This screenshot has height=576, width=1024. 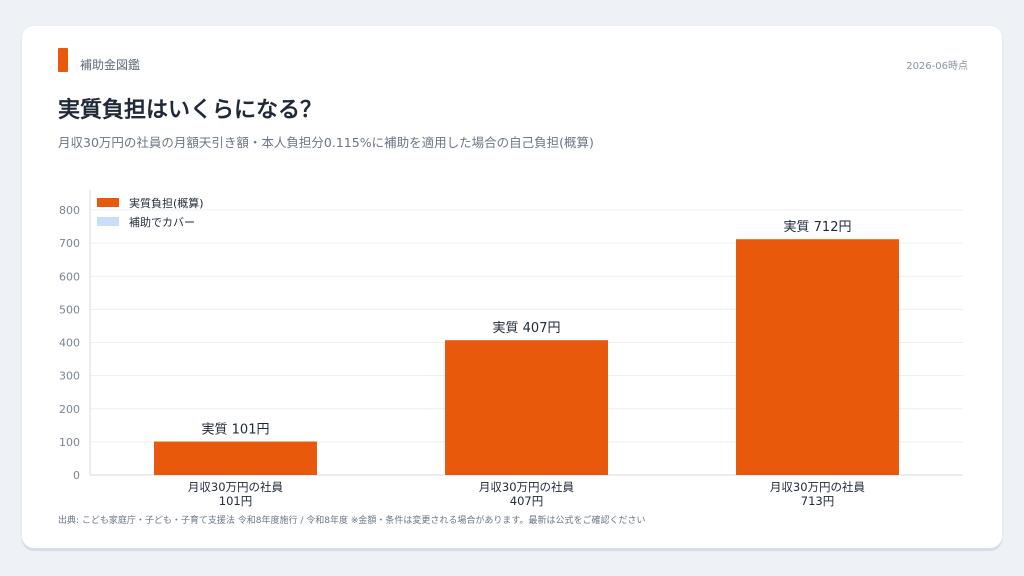 What do you see at coordinates (236, 430) in the screenshot?
I see `data-label: 実質 101円` at bounding box center [236, 430].